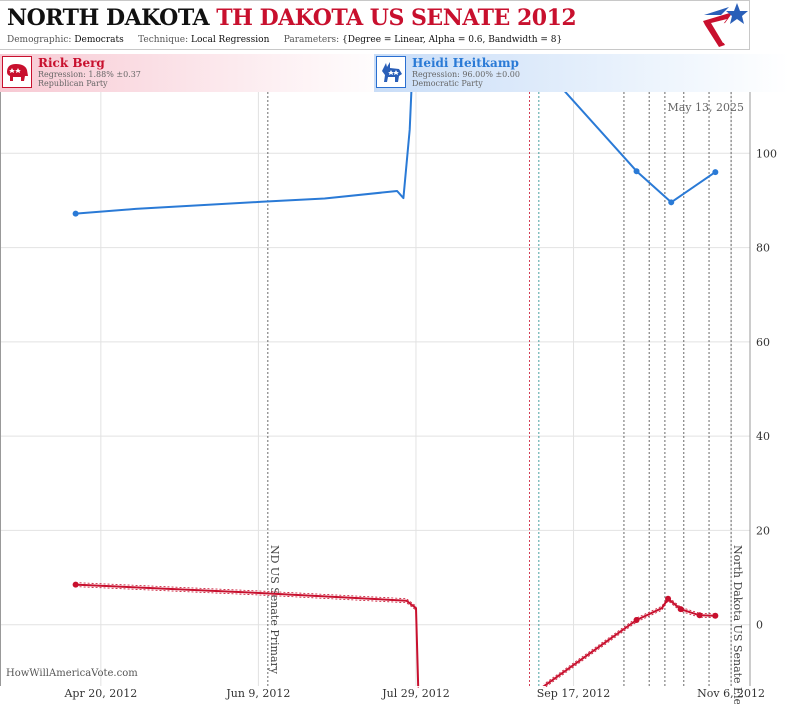 This screenshot has width=789, height=704. I want to click on dem-party: Democratic Party, so click(447, 83).